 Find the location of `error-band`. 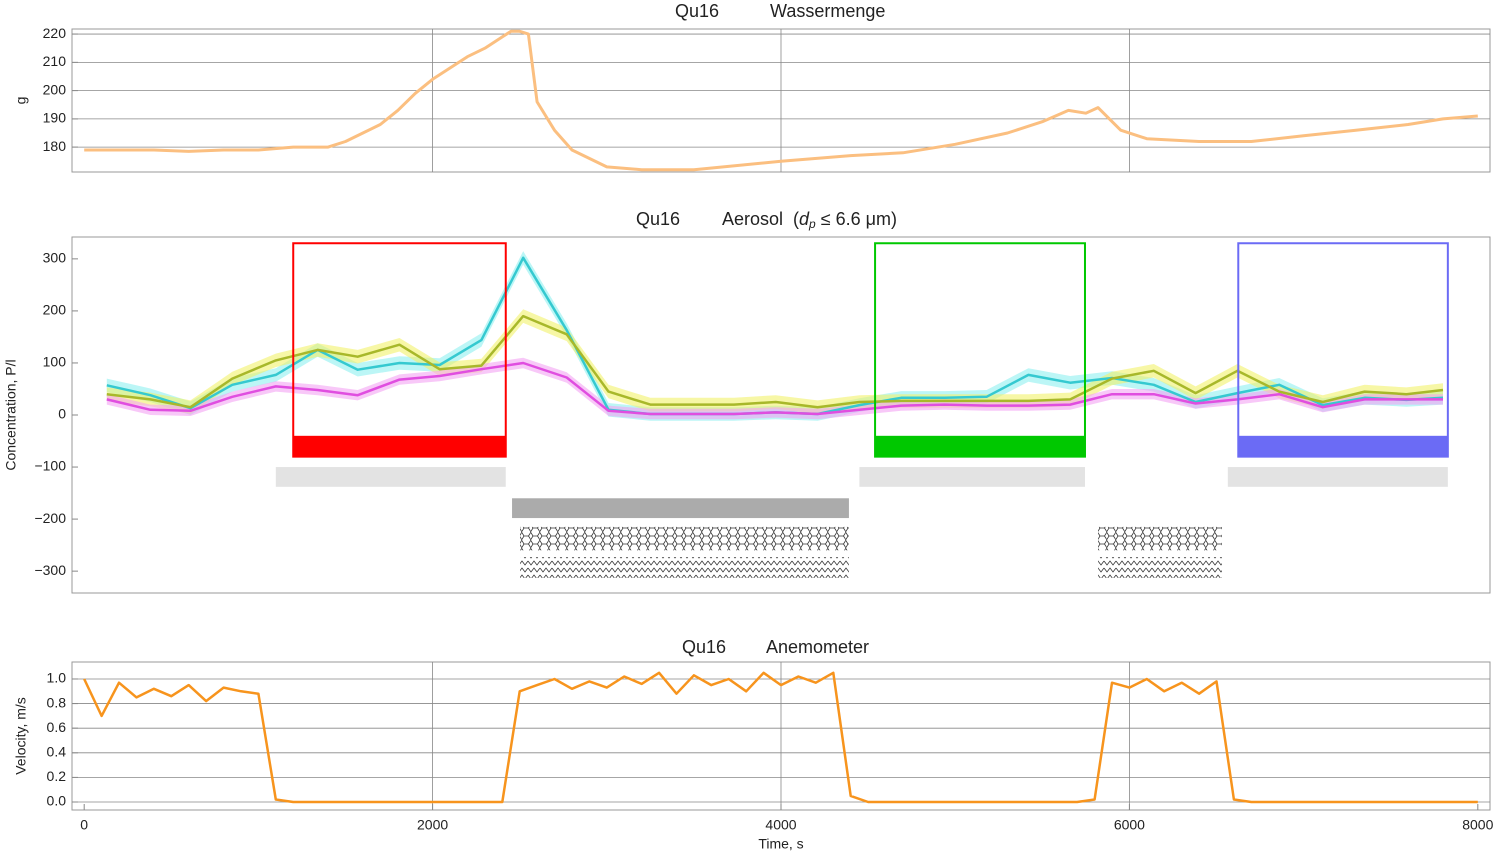

error-band is located at coordinates (774, 388).